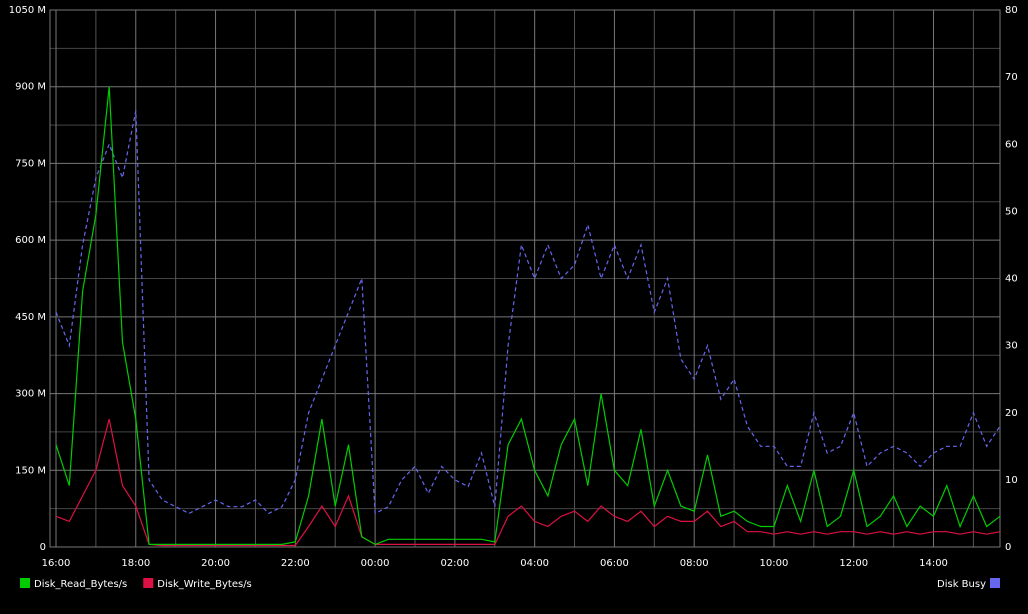 Image resolution: width=1028 pixels, height=614 pixels. I want to click on y2-tick-label: 10, so click(1011, 480).